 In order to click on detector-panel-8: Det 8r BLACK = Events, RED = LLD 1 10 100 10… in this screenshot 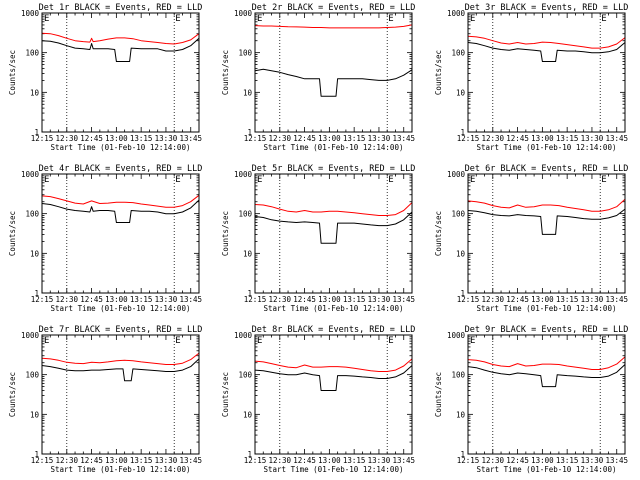, I will do `click(318, 399)`.